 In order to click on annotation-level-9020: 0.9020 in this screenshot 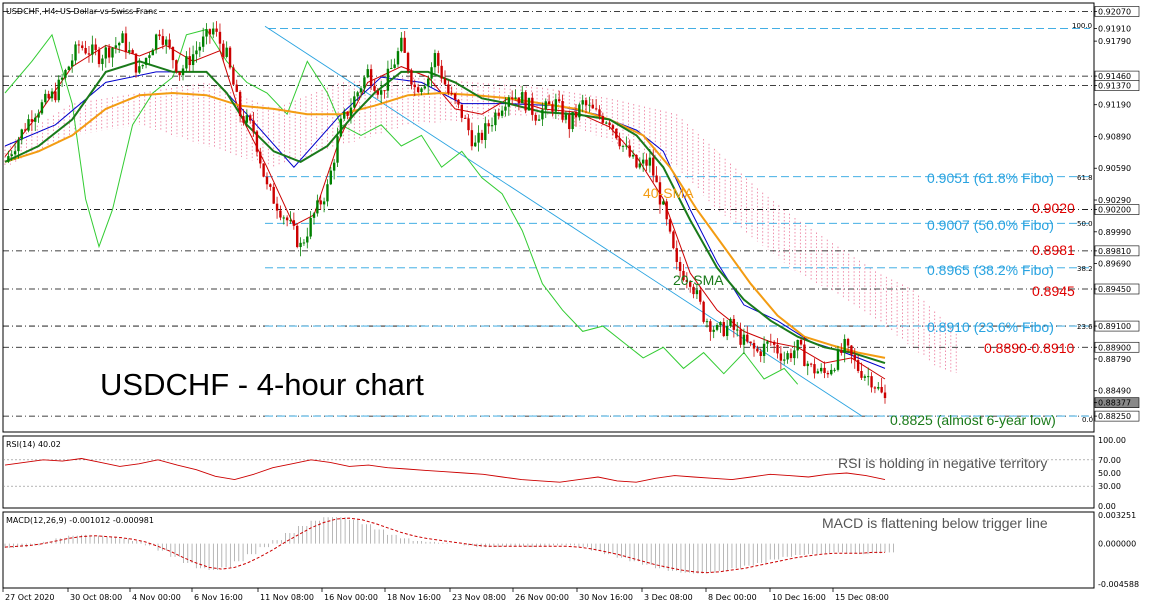, I will do `click(1053, 208)`.